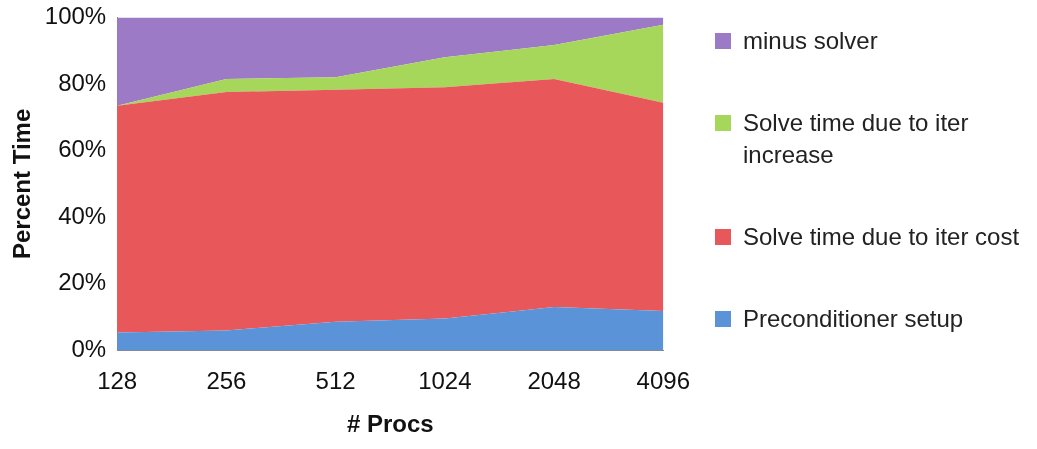 This screenshot has width=1037, height=449. Describe the element at coordinates (853, 319) in the screenshot. I see `legend-label: Preconditioner setup` at that location.